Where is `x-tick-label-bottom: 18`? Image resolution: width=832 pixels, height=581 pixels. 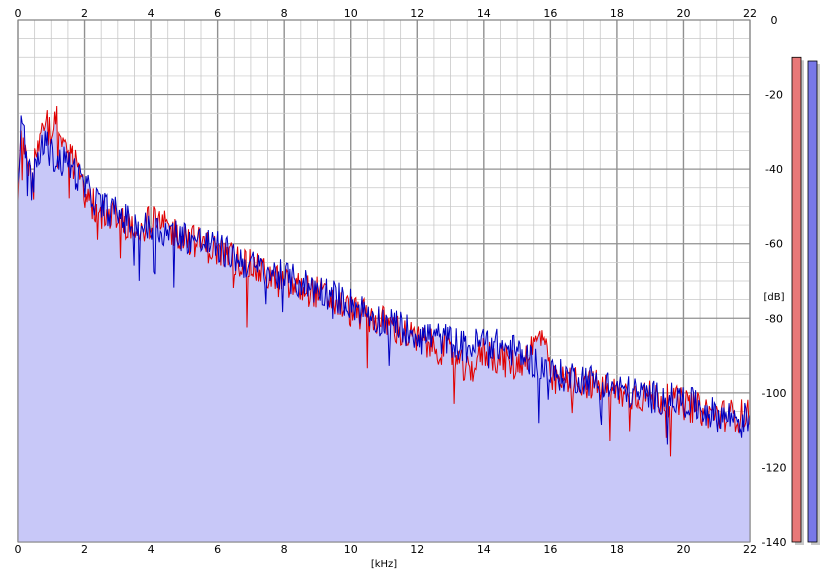 x-tick-label-bottom: 18 is located at coordinates (617, 549).